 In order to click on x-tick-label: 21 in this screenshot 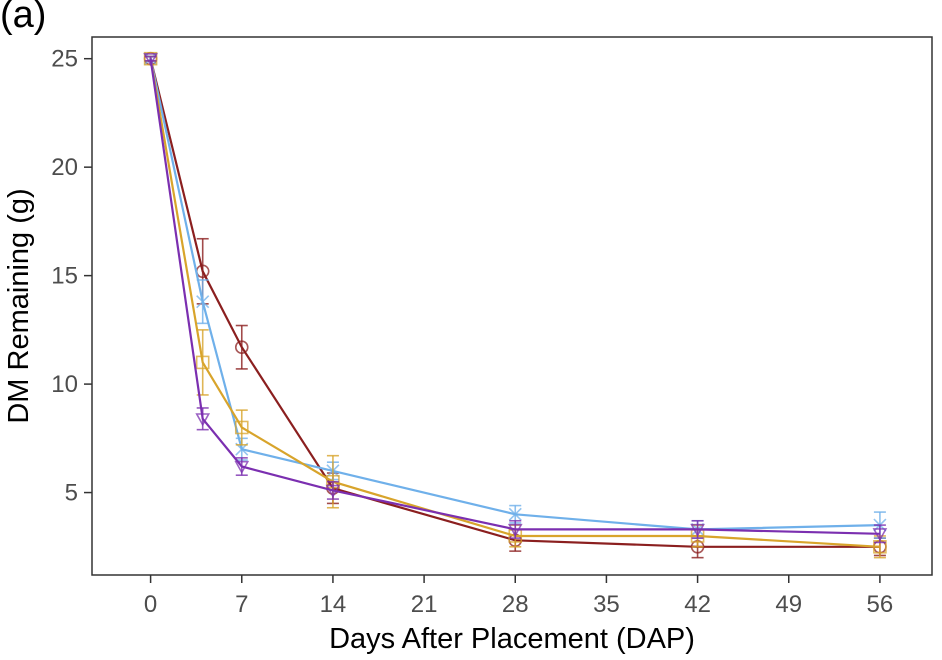, I will do `click(424, 604)`.